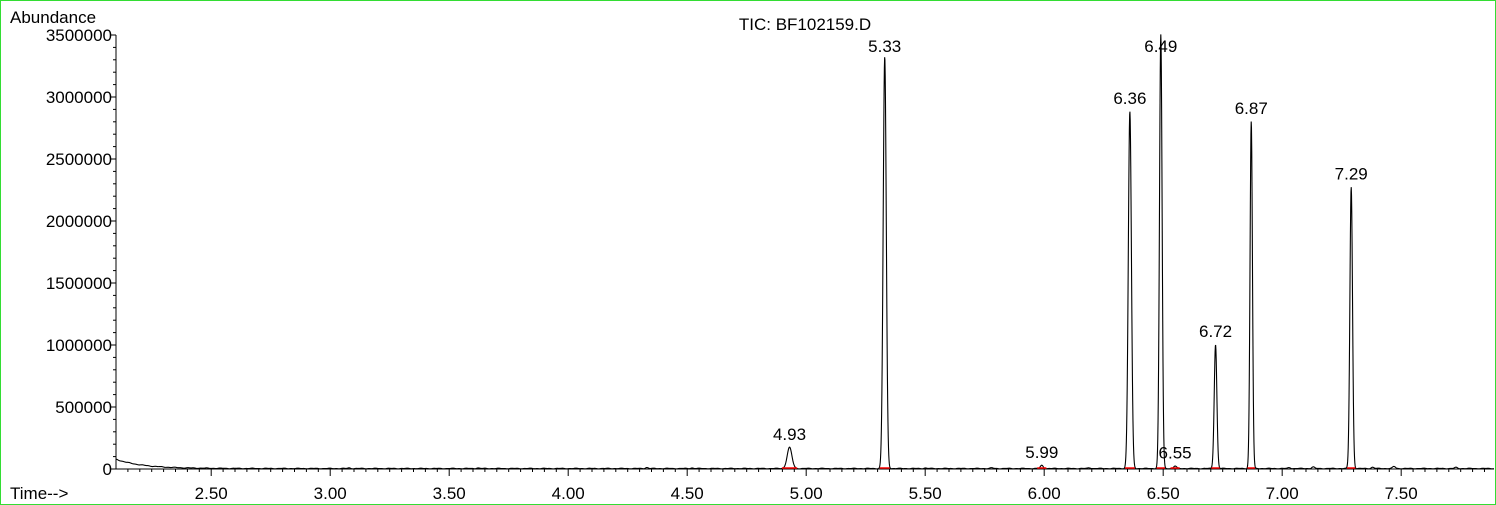  What do you see at coordinates (884, 46) in the screenshot?
I see `peak-label: 5.33` at bounding box center [884, 46].